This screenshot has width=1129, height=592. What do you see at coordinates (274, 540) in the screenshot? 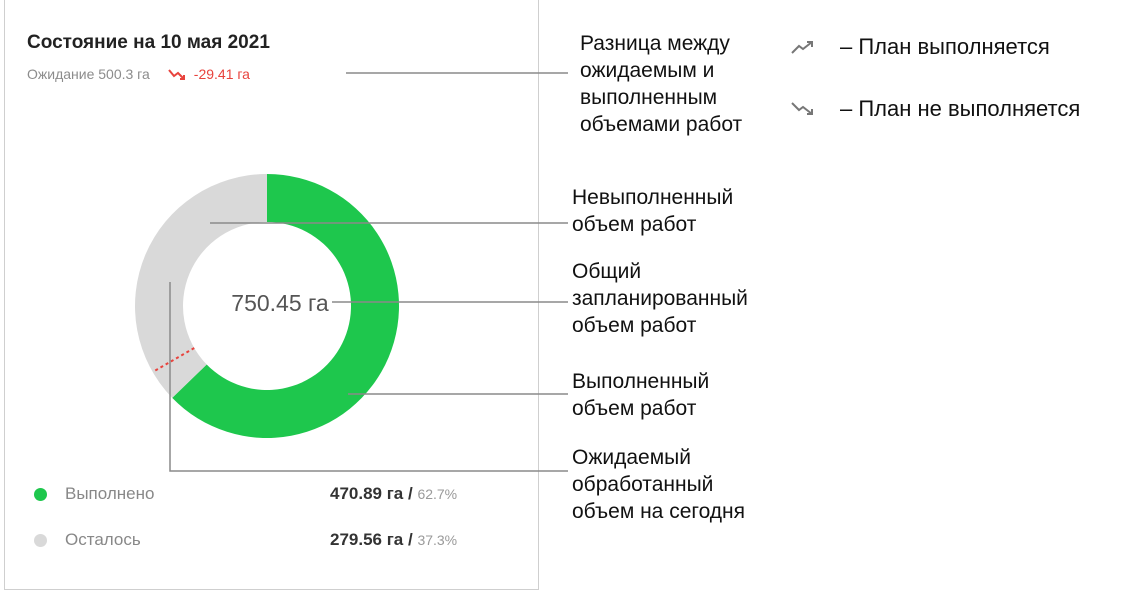
I see `legend-item-remaining: Осталось 279.56 га / 37.3%` at bounding box center [274, 540].